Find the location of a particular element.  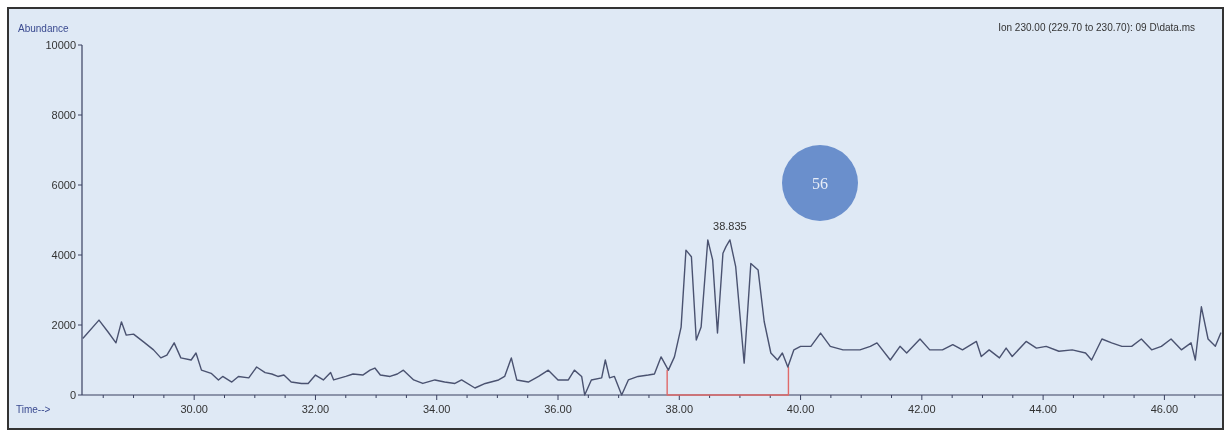

x-tick-label: 38.00 is located at coordinates (679, 409).